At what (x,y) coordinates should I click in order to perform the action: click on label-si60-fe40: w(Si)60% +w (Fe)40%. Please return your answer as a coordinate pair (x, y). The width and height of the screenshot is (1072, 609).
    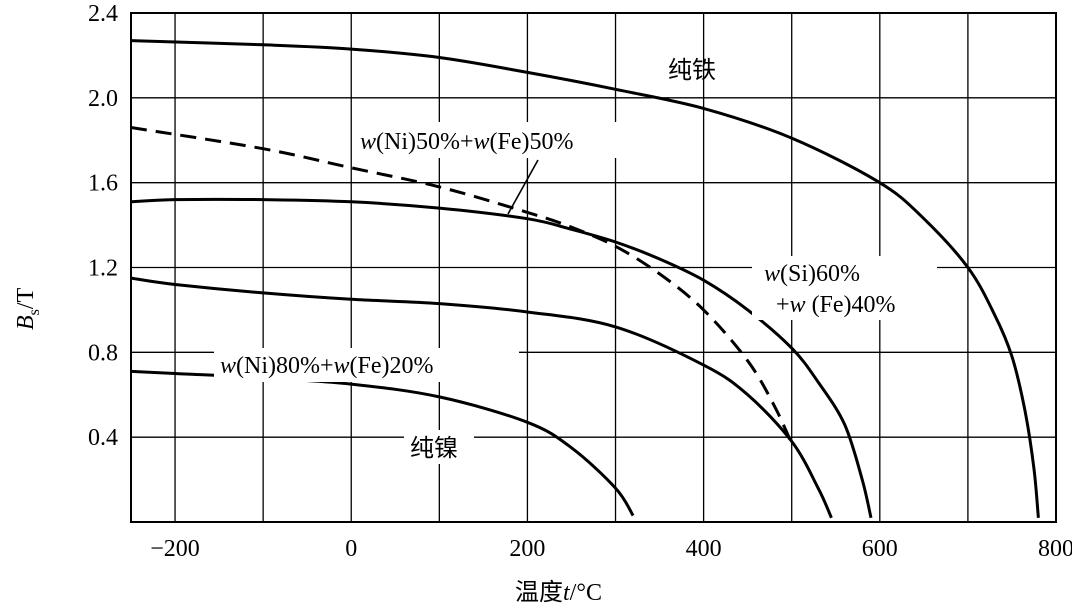
    Looking at the image, I should click on (844, 288).